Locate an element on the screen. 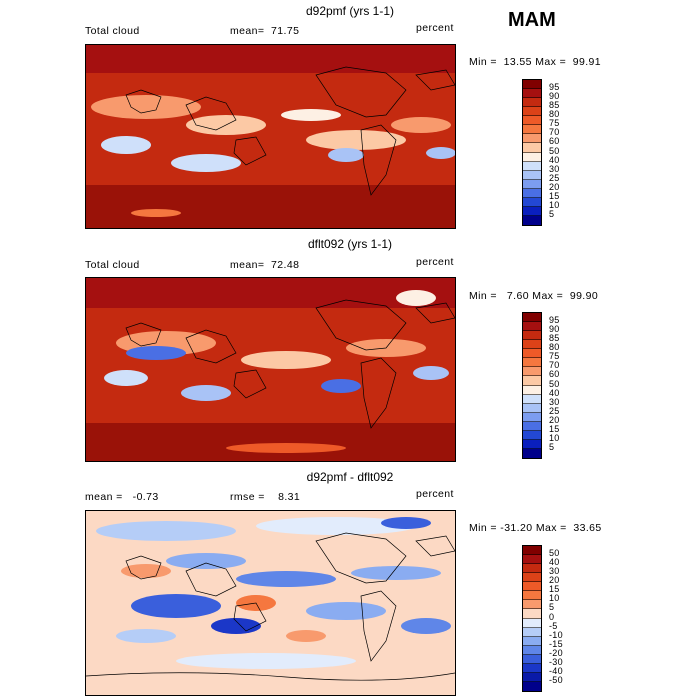  panel-1-minmax: Min = 13.55 Max = 99.91 is located at coordinates (535, 62).